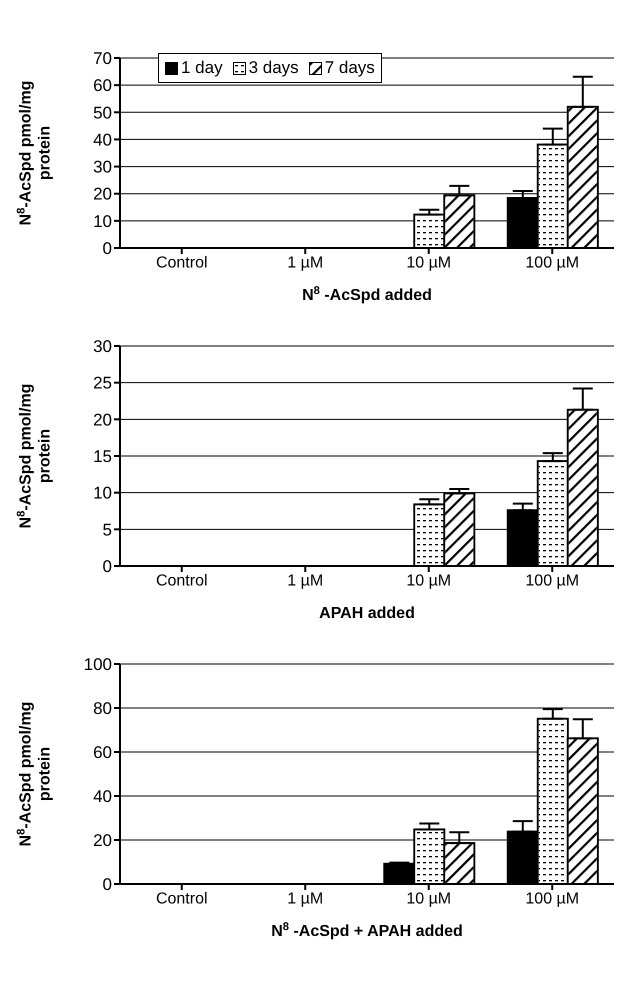  Describe the element at coordinates (102, 112) in the screenshot. I see `y-tick-label: 50` at that location.